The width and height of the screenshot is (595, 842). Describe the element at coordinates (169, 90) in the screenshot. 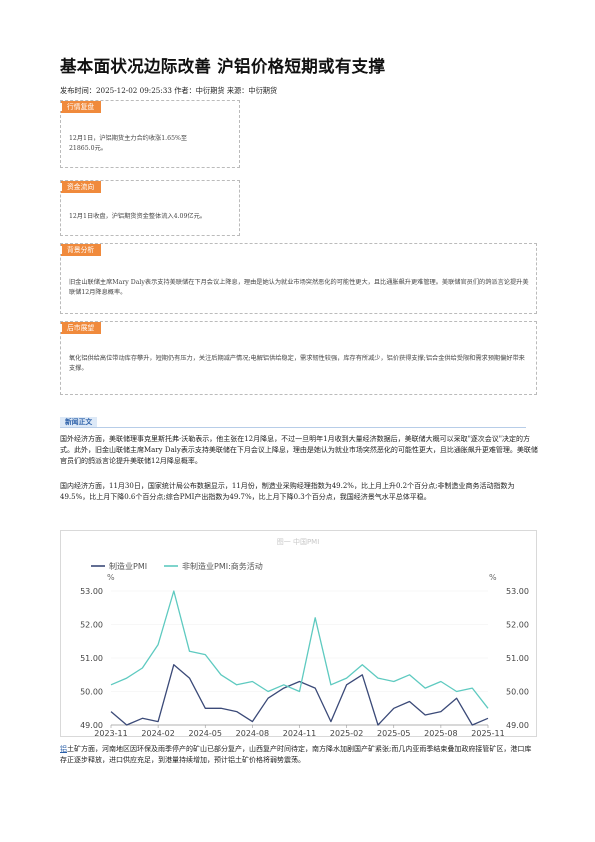

I see `article-meta: 发布时间：2025-12-02 09:25:33 作者：中衍期货 来源：中衍期货` at that location.